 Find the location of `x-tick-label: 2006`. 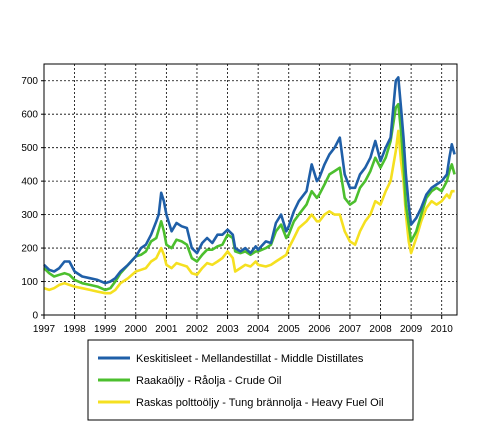

x-tick-label: 2006 is located at coordinates (319, 329).